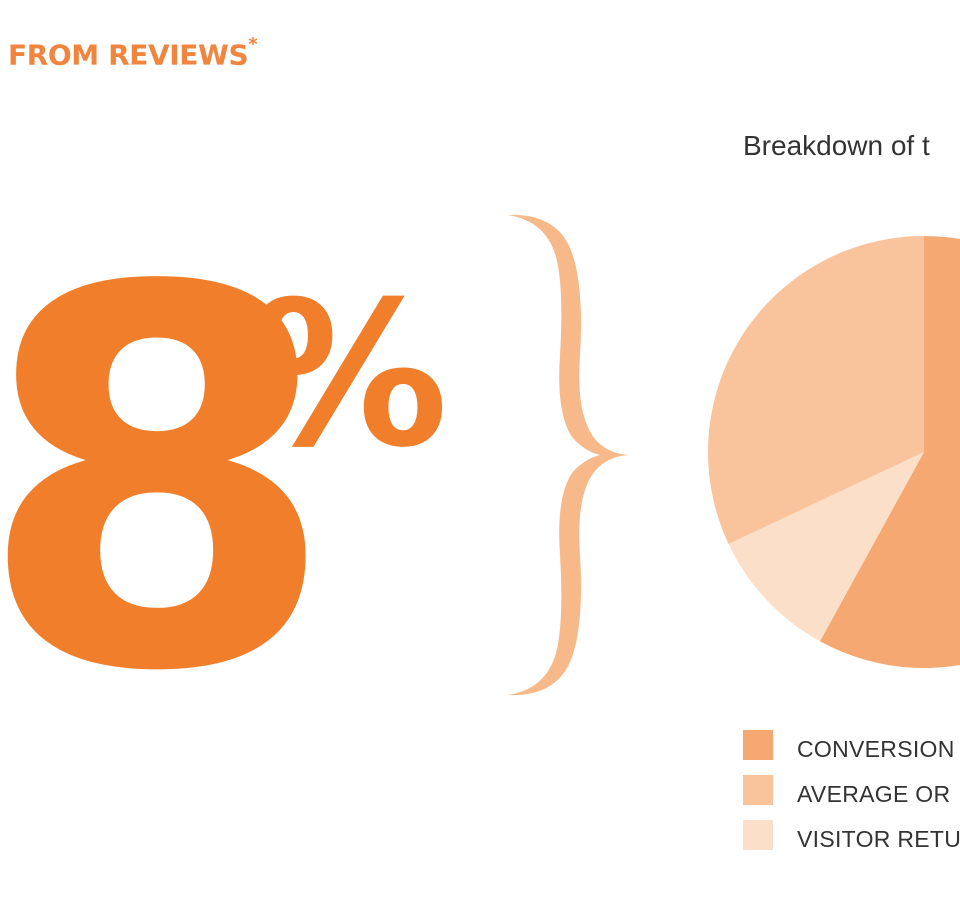  What do you see at coordinates (826, 547) in the screenshot?
I see `pie-slice-visitor-return` at bounding box center [826, 547].